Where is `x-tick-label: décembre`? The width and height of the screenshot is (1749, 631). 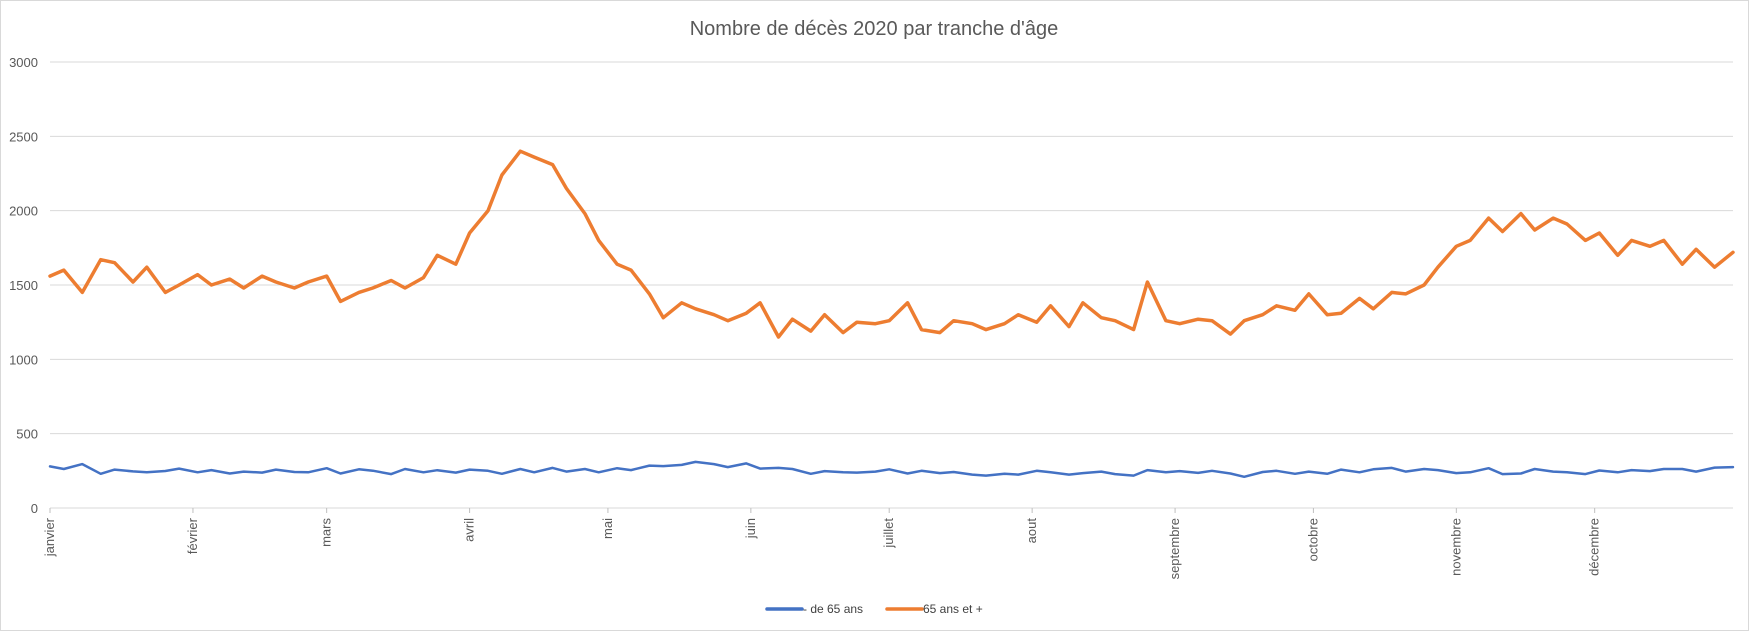 x-tick-label: décembre is located at coordinates (1594, 547).